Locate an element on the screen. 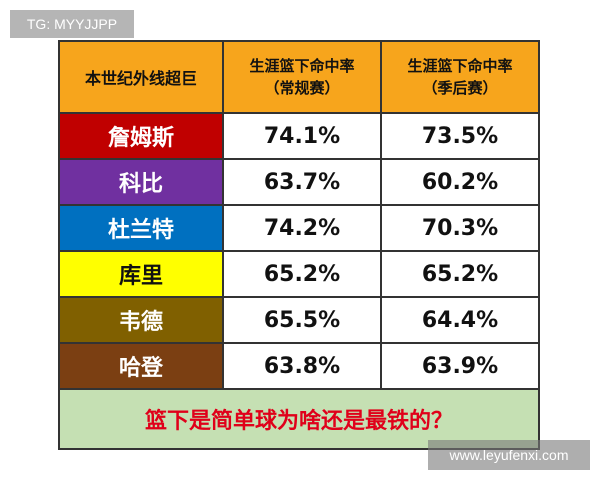 Image resolution: width=600 pixels, height=480 pixels. regular-season-value: 65.2% is located at coordinates (303, 274).